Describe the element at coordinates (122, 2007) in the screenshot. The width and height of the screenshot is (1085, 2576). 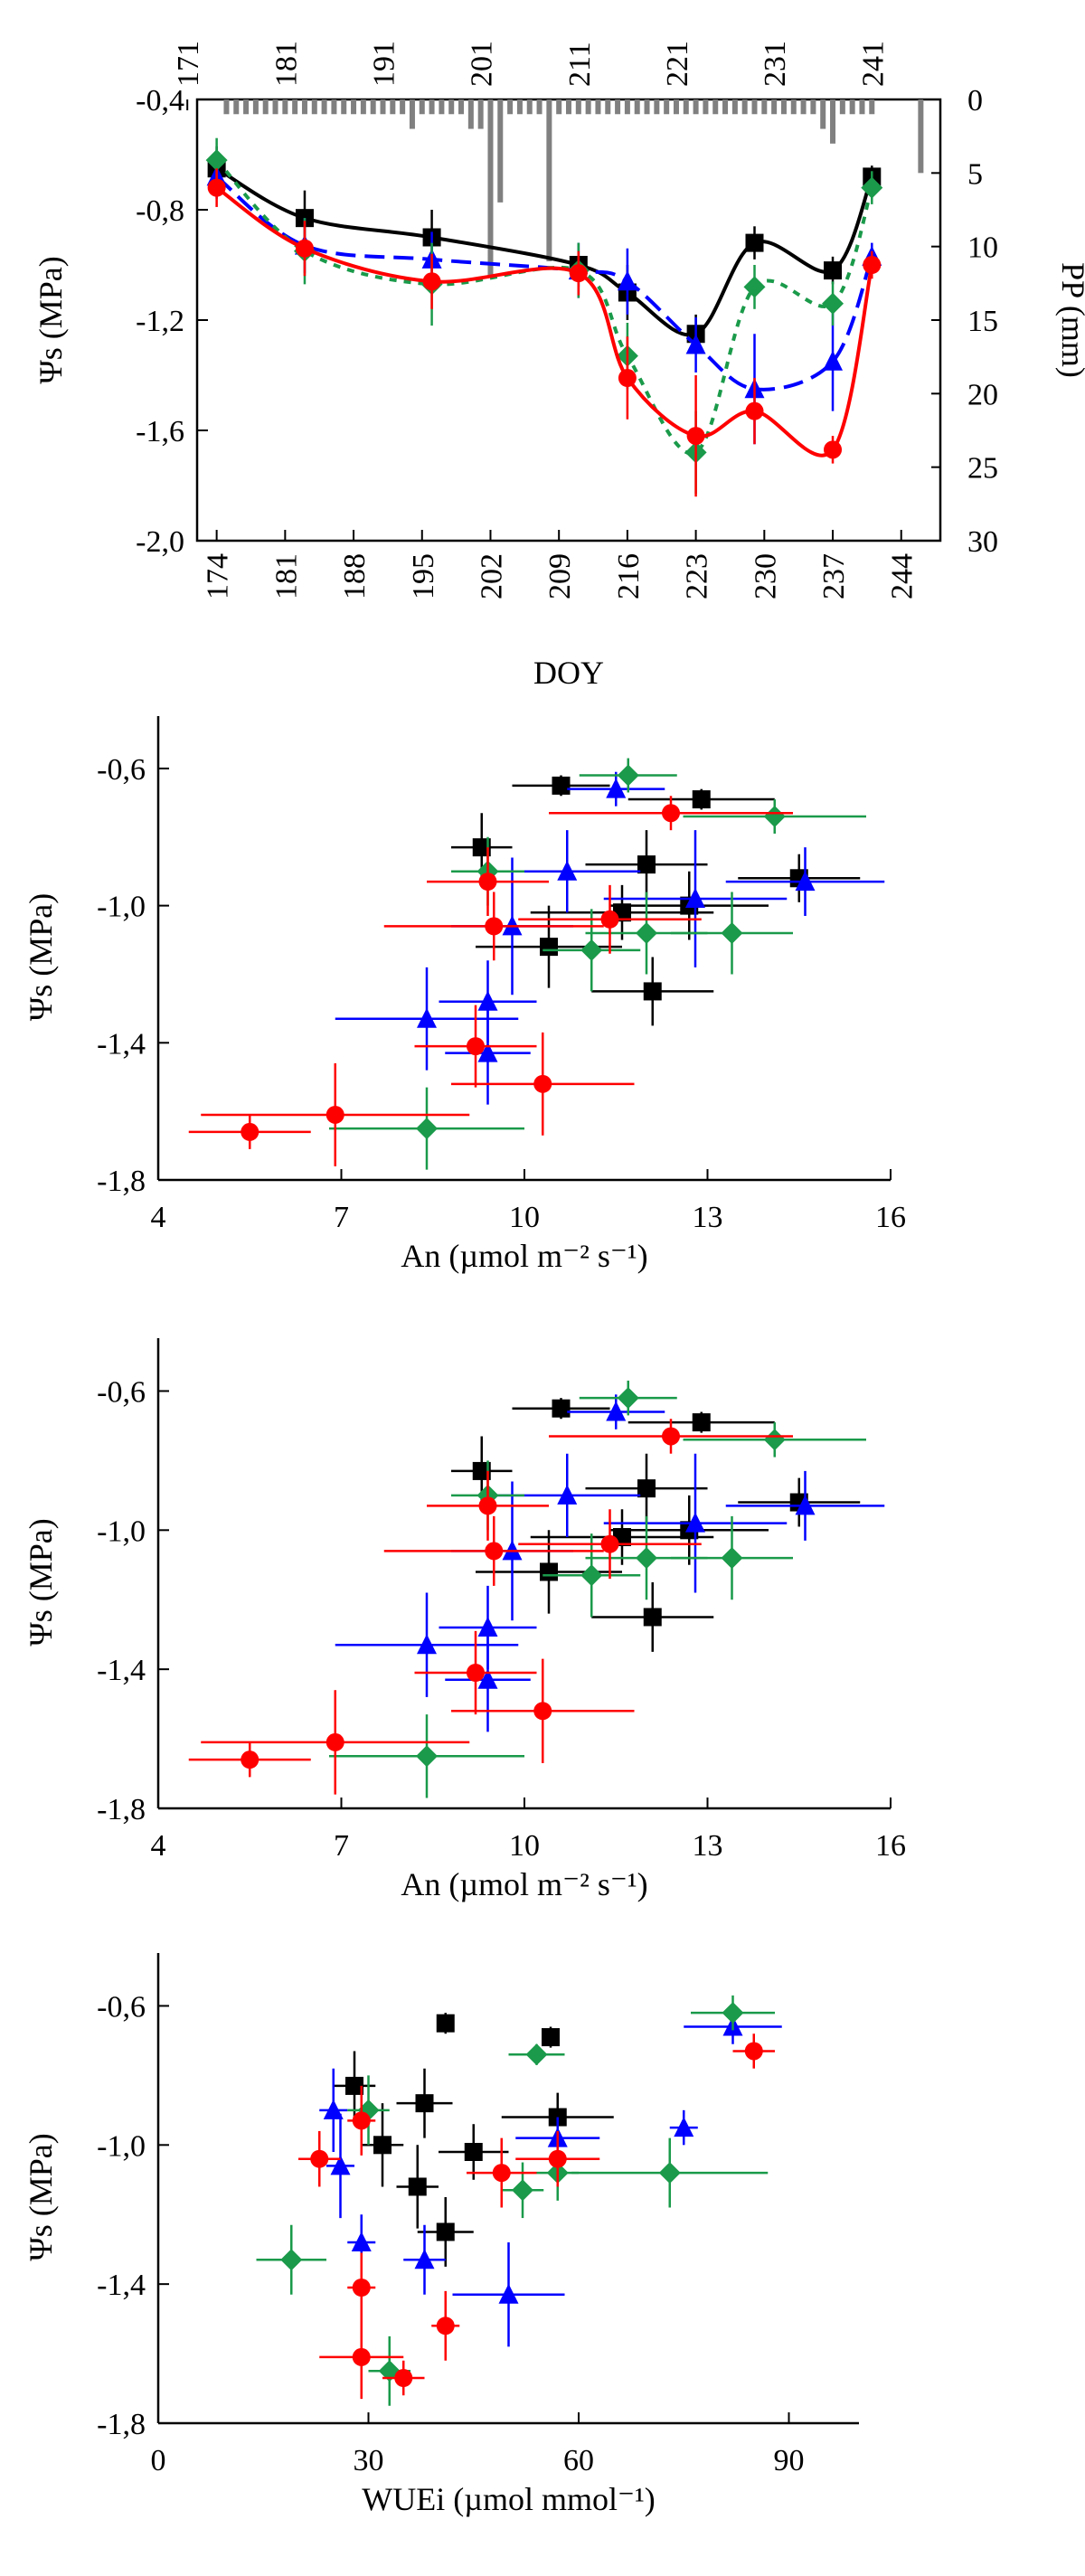
I see `y-tick-label: -0,6` at that location.